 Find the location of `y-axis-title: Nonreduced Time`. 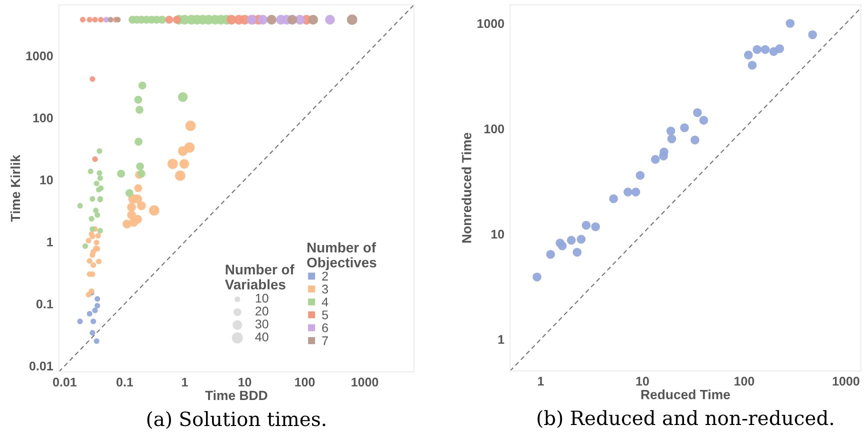

y-axis-title: Nonreduced Time is located at coordinates (467, 187).